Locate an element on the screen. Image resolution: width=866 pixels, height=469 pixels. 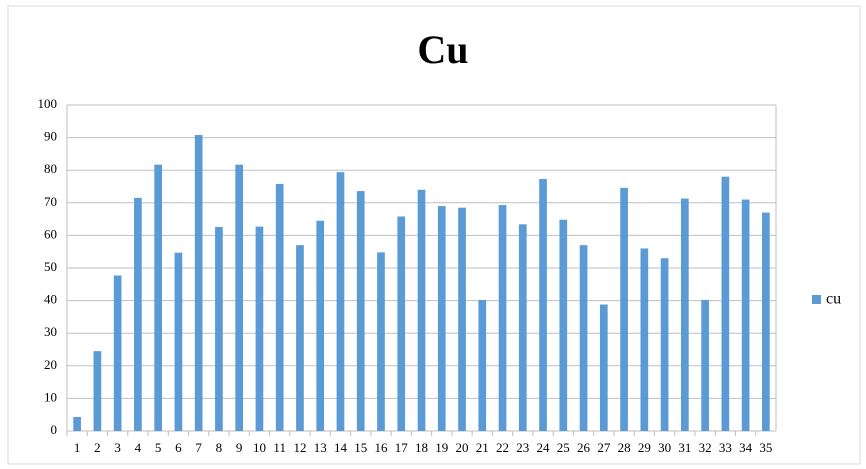
x-tick-label: 1 is located at coordinates (77, 447).